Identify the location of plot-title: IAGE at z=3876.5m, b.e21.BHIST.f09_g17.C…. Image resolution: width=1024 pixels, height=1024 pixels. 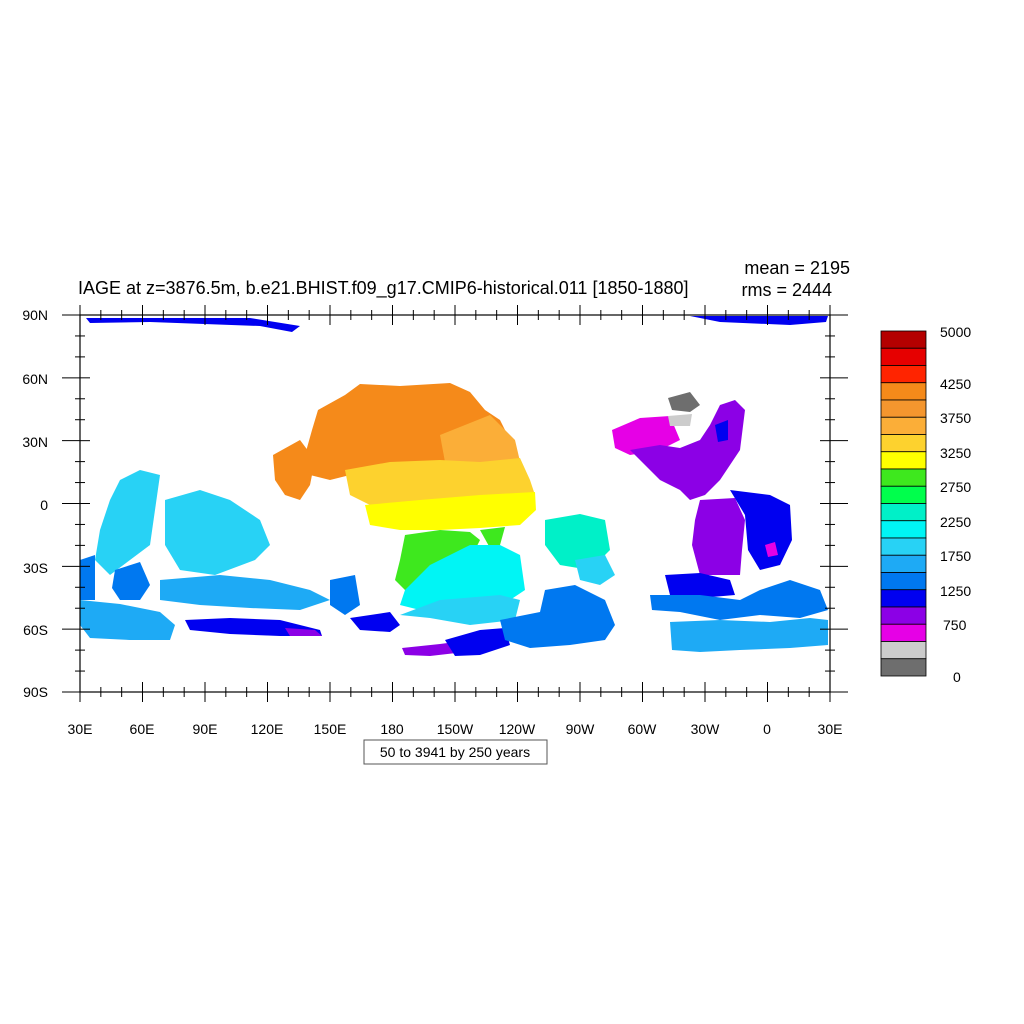
(383, 288).